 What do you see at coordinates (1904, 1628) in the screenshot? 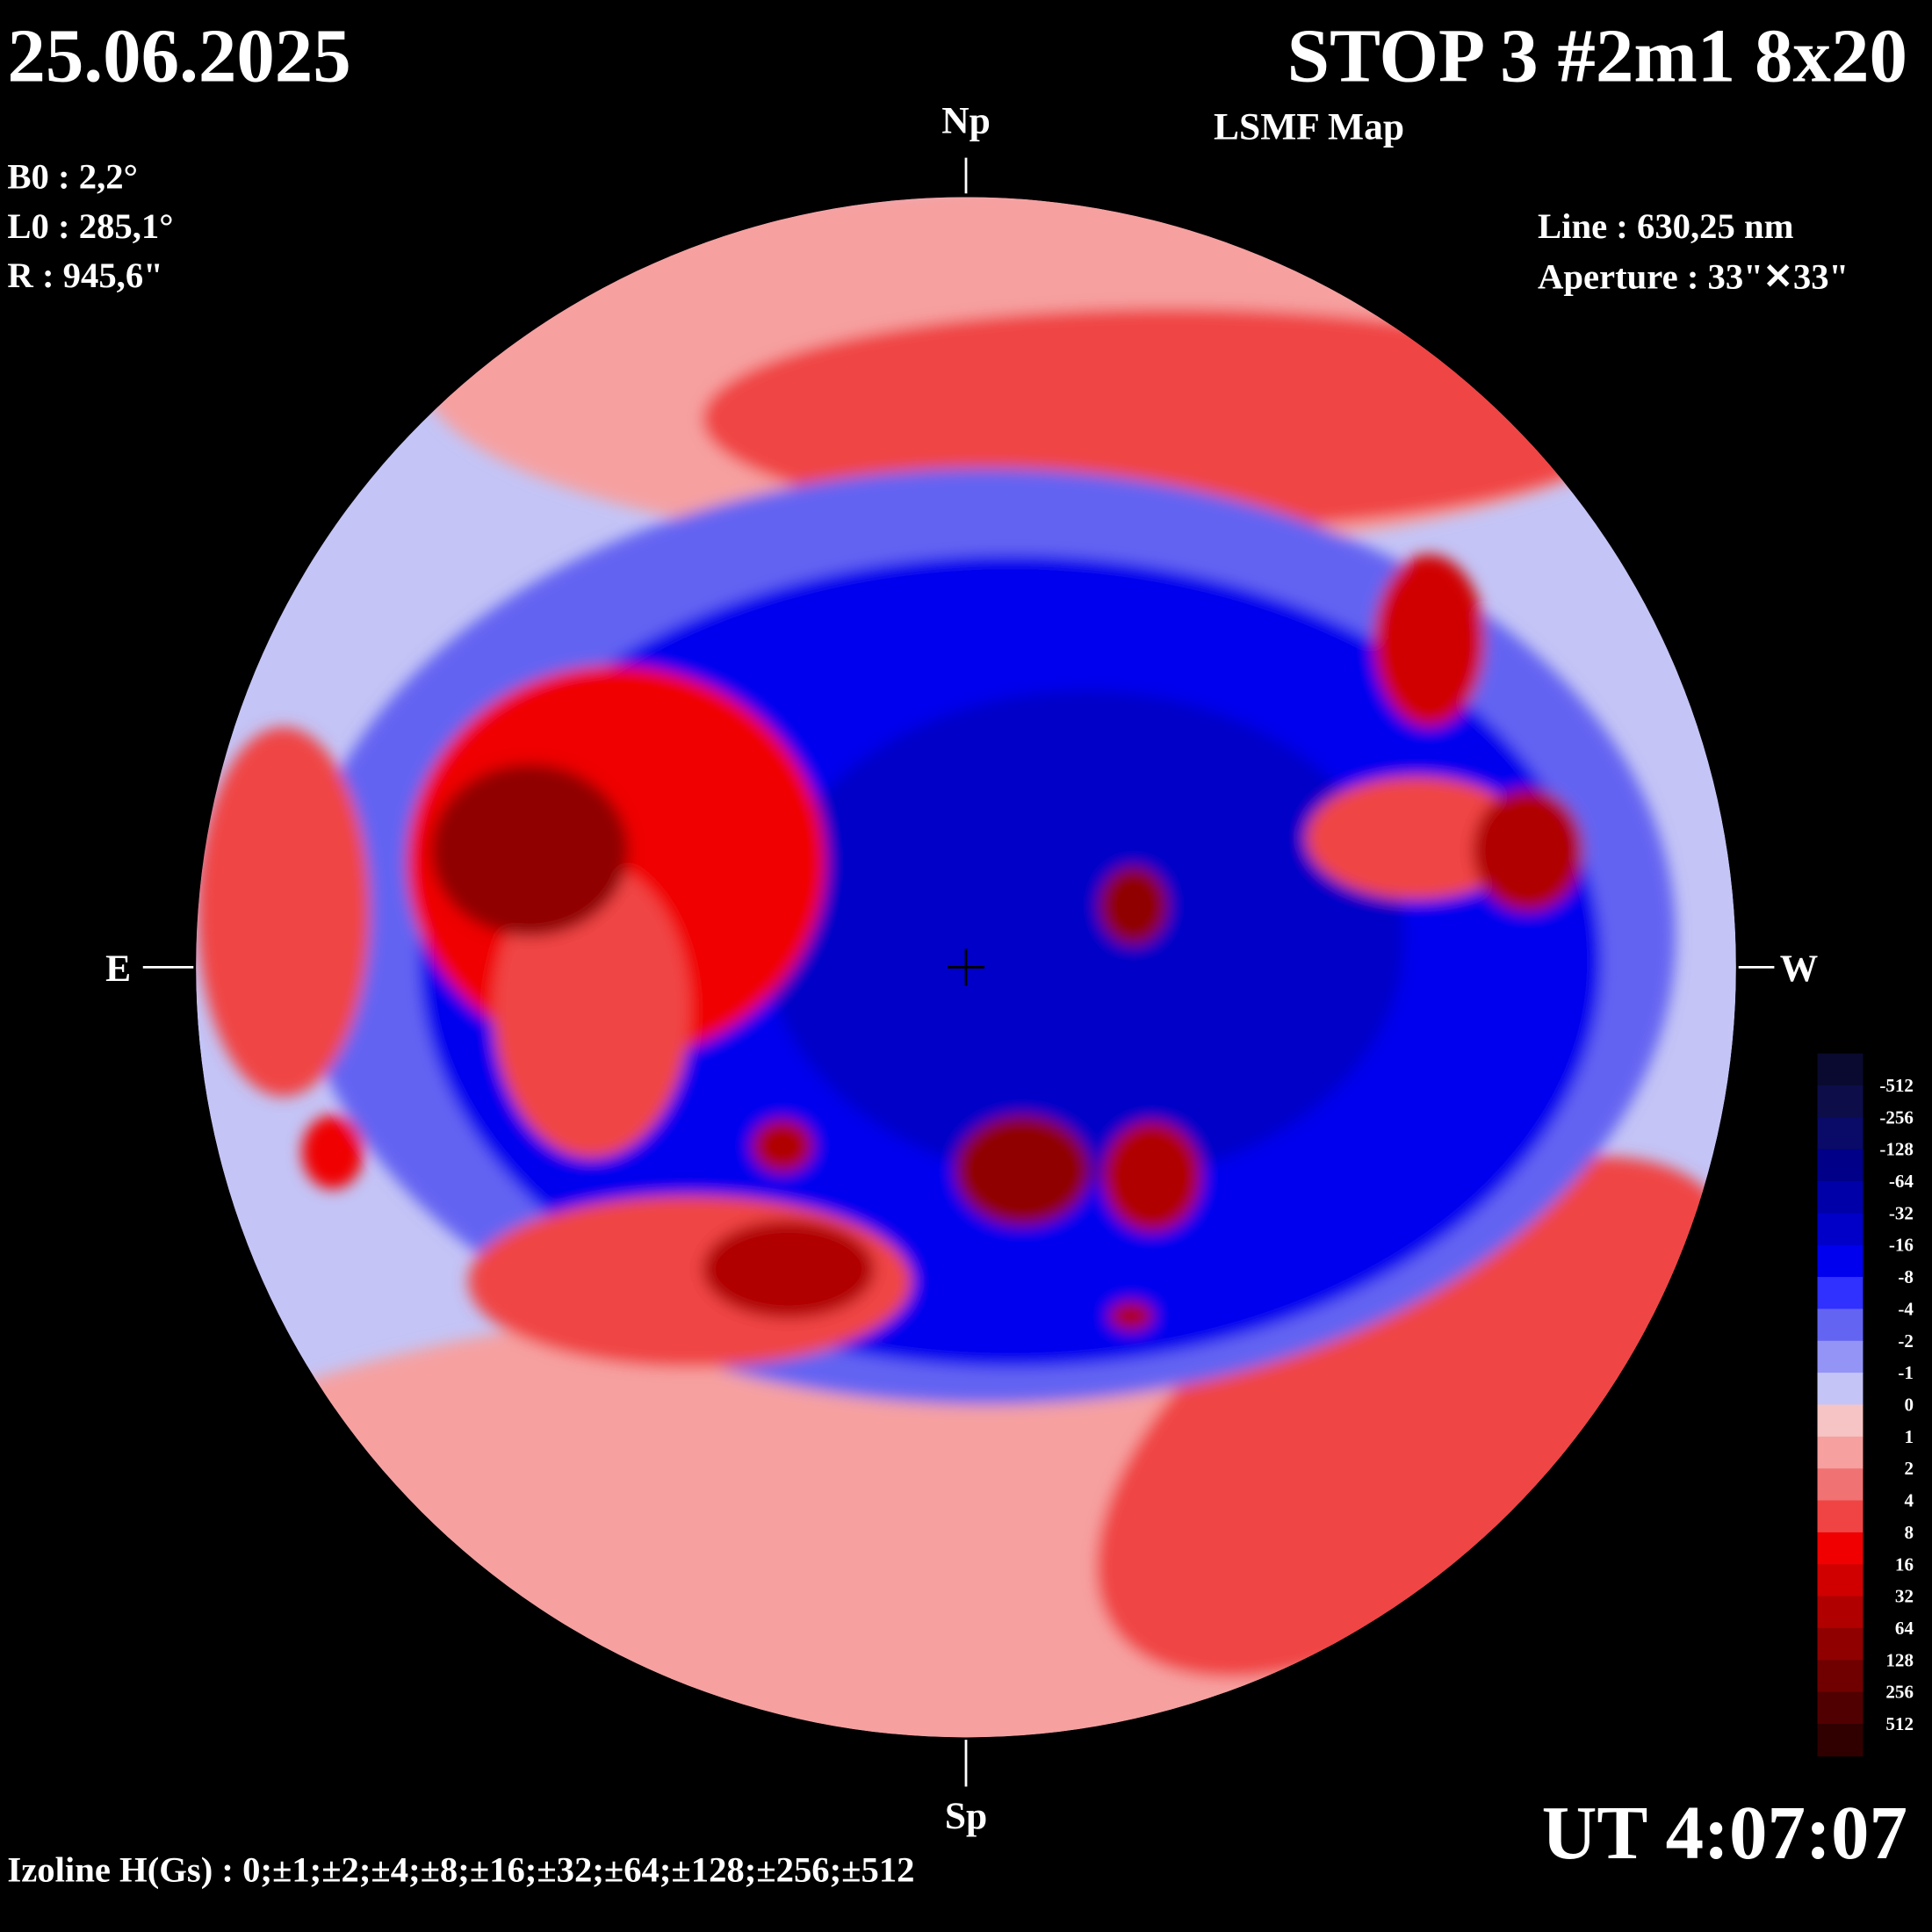
I see `colorbar-label: 64` at bounding box center [1904, 1628].